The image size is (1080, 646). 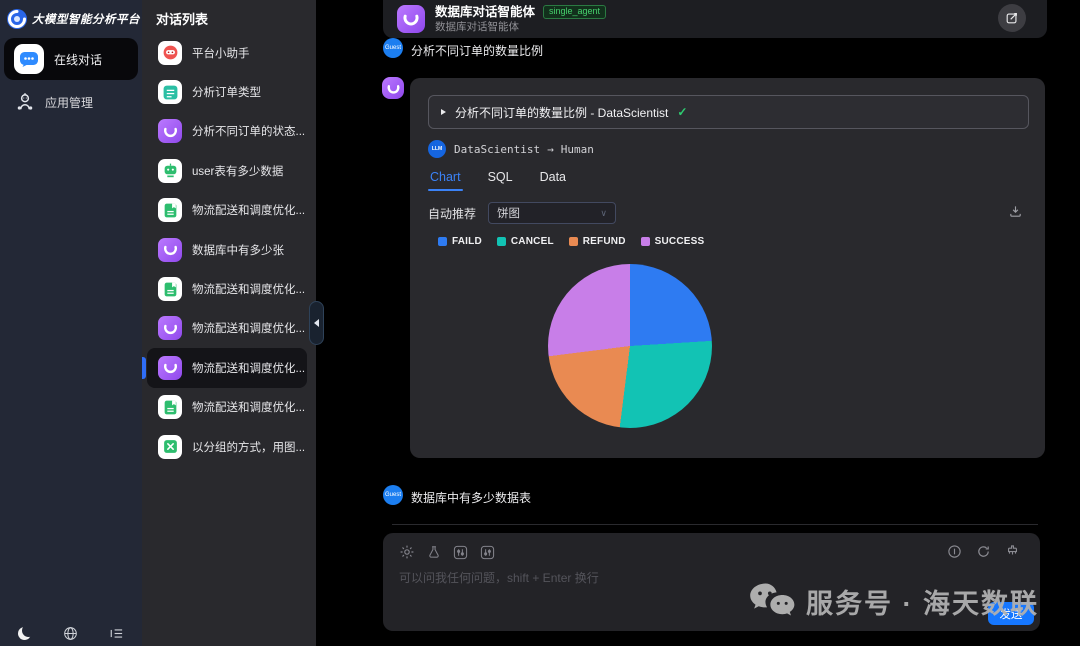 What do you see at coordinates (552, 213) in the screenshot?
I see `chart-type-select: 饼图 ∨` at bounding box center [552, 213].